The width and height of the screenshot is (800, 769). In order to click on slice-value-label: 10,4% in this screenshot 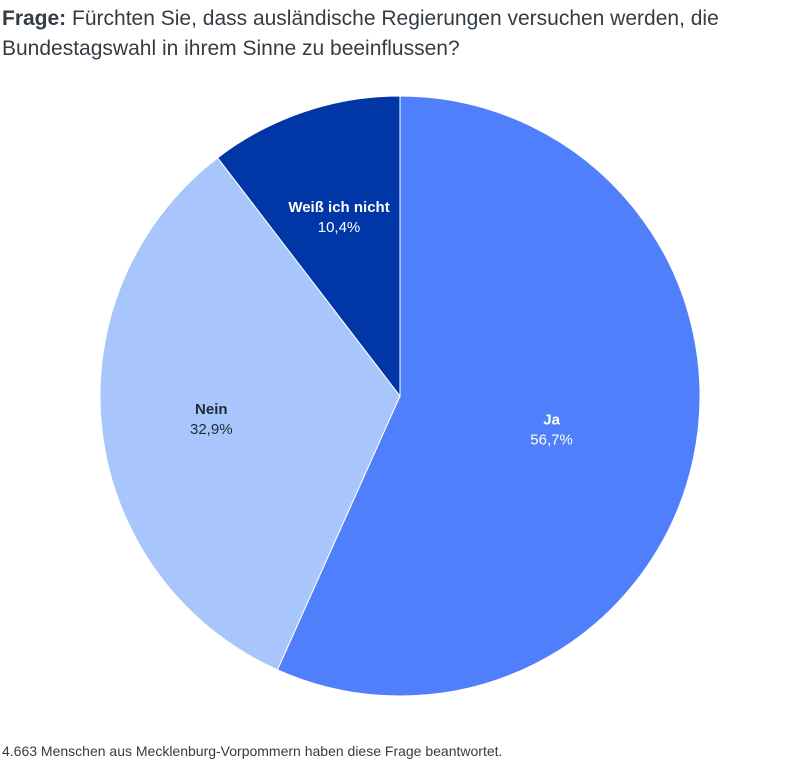, I will do `click(339, 227)`.